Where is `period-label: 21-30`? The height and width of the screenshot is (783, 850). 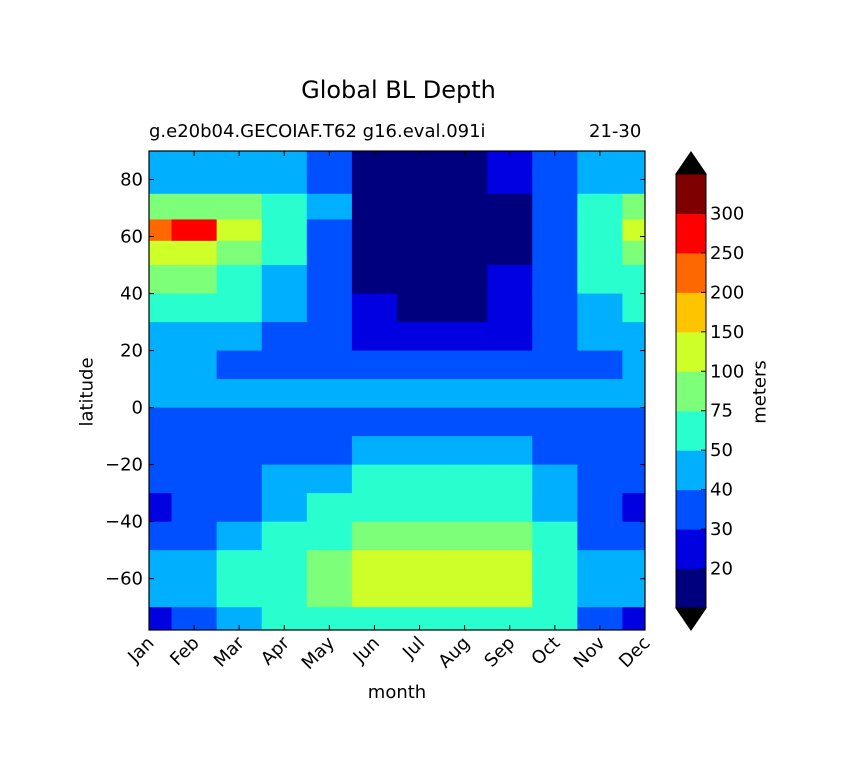 period-label: 21-30 is located at coordinates (615, 131).